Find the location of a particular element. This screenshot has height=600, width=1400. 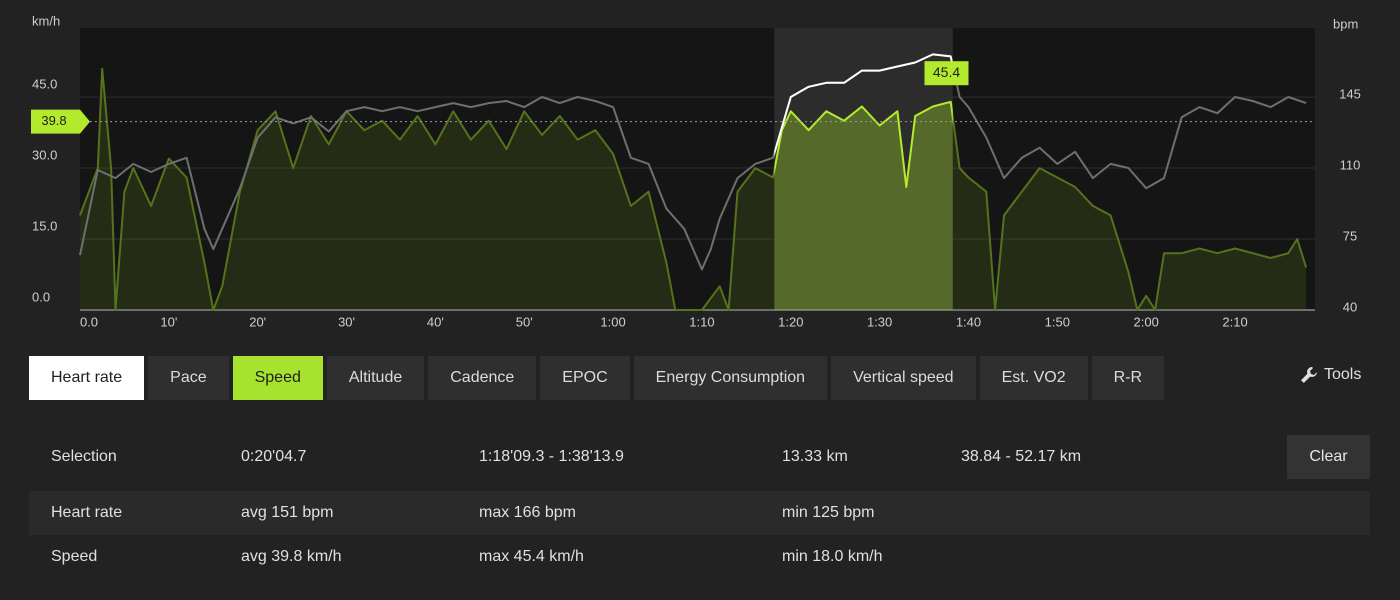

selection-duration: 0:20'04.7 is located at coordinates (274, 456).